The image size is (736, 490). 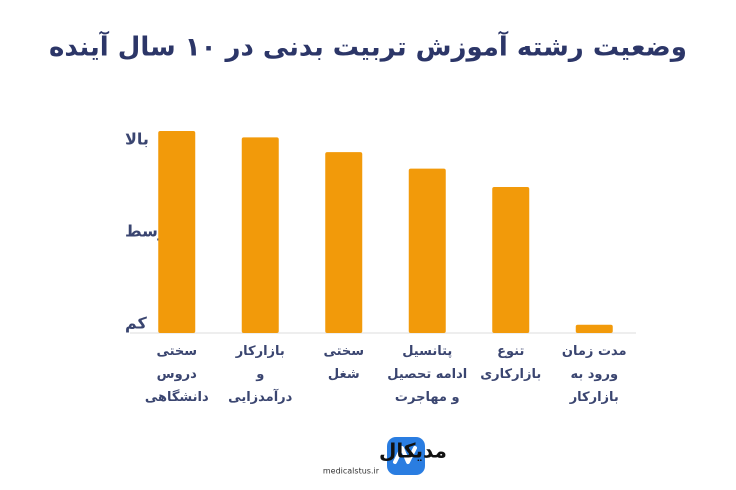 What do you see at coordinates (136, 322) in the screenshot?
I see `y-tick-label: کم` at bounding box center [136, 322].